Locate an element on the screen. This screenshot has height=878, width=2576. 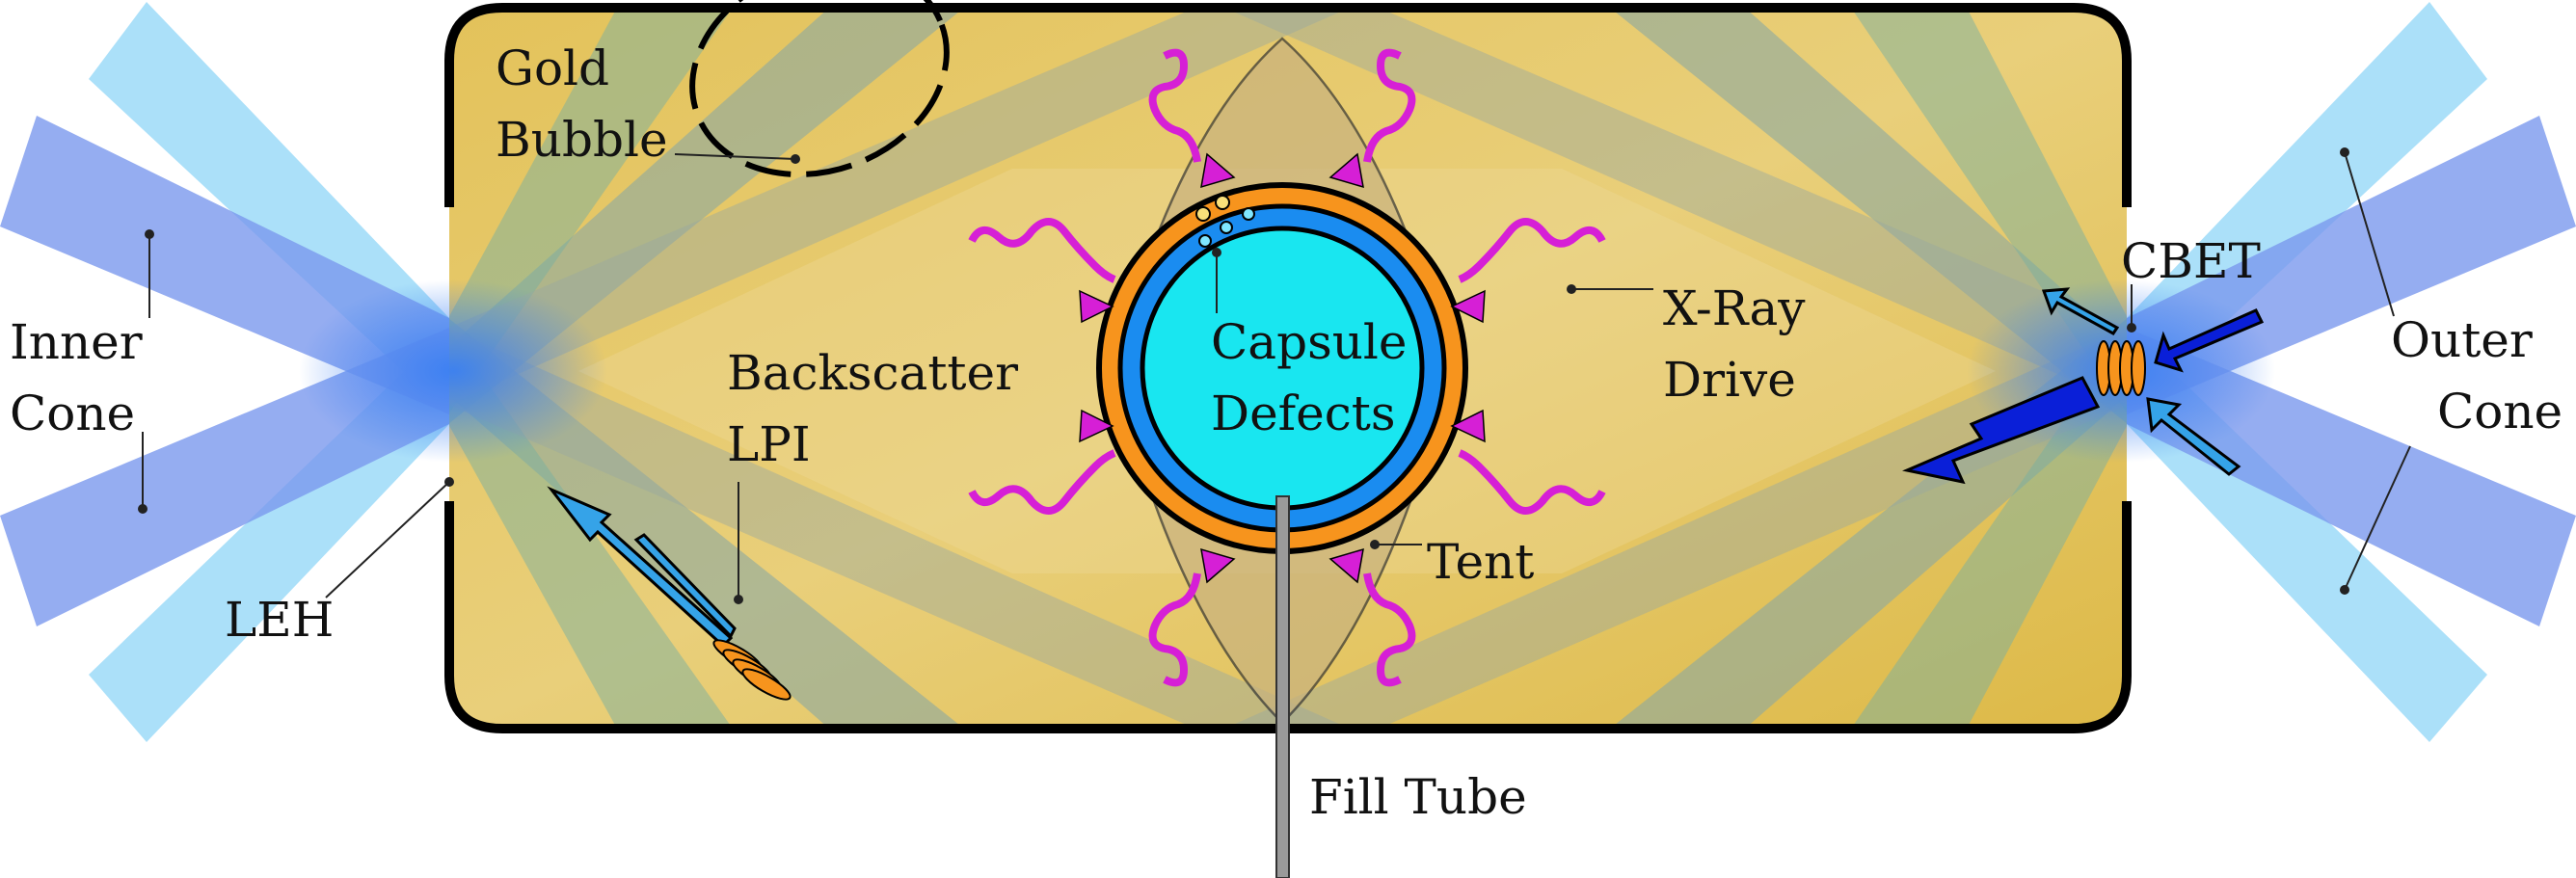
cbet-leader-dot is located at coordinates (2132, 328).